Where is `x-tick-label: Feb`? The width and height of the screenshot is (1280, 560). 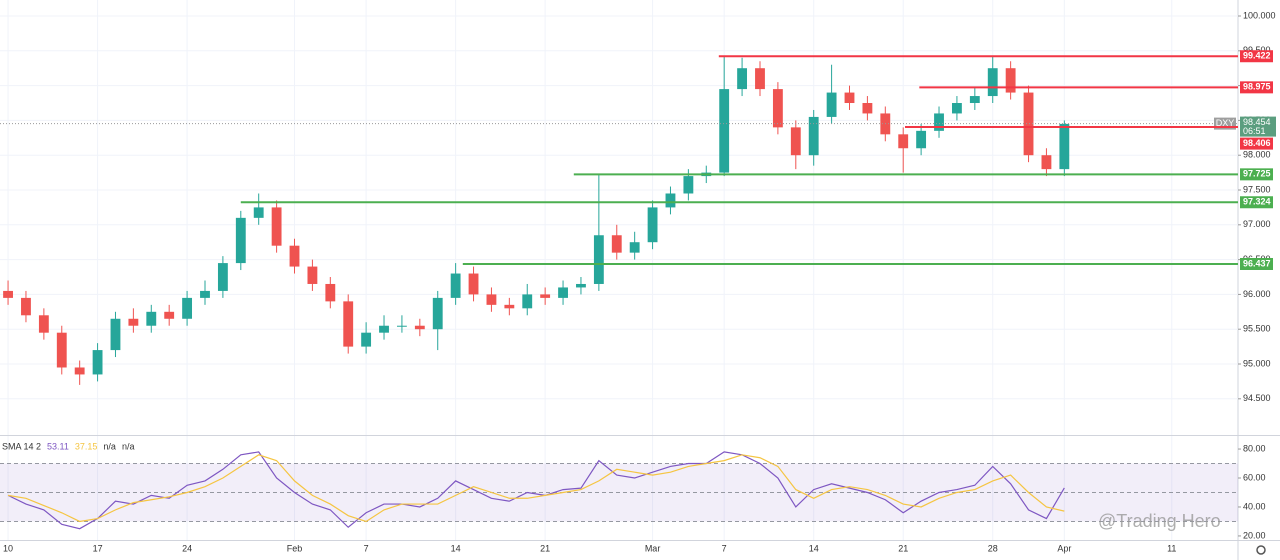
x-tick-label: Feb is located at coordinates (295, 548).